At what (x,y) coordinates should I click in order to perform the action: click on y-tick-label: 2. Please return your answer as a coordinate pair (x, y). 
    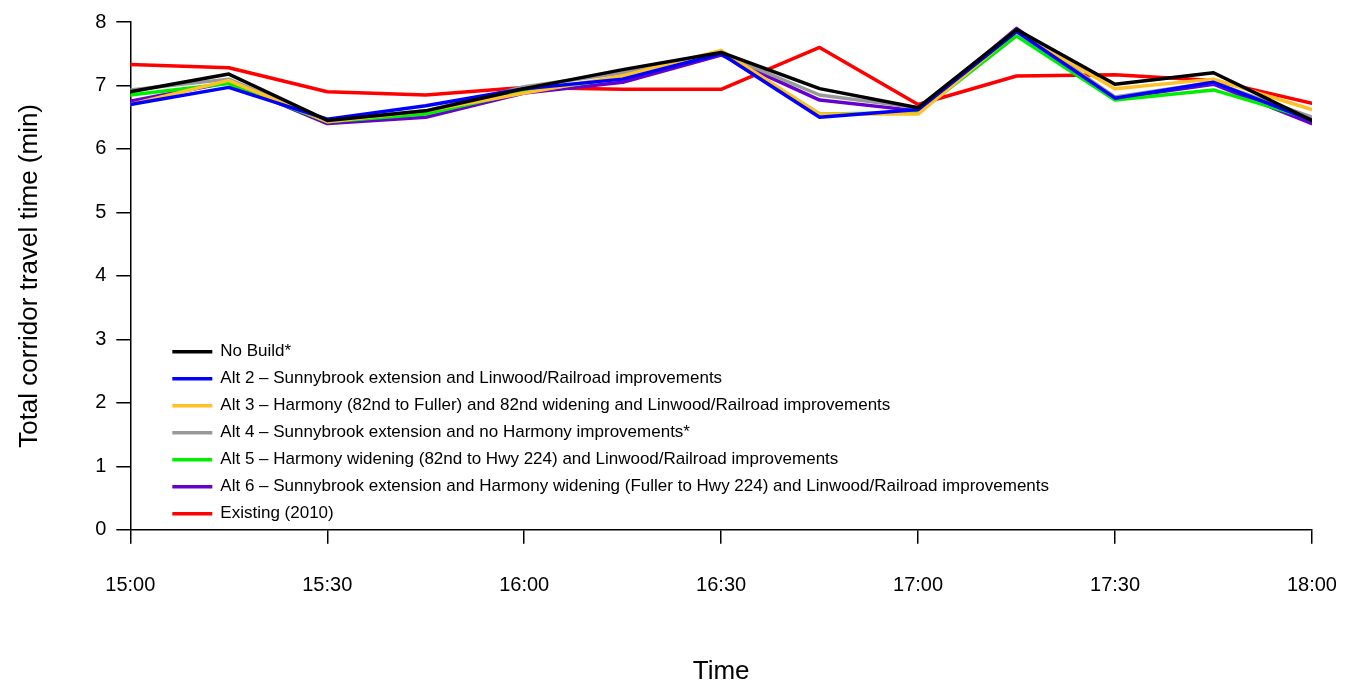
    Looking at the image, I should click on (101, 401).